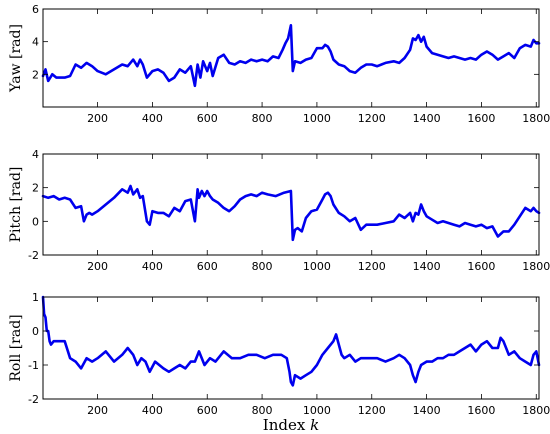 This screenshot has width=550, height=434. I want to click on roll-x-tick-label: 1600, so click(481, 410).